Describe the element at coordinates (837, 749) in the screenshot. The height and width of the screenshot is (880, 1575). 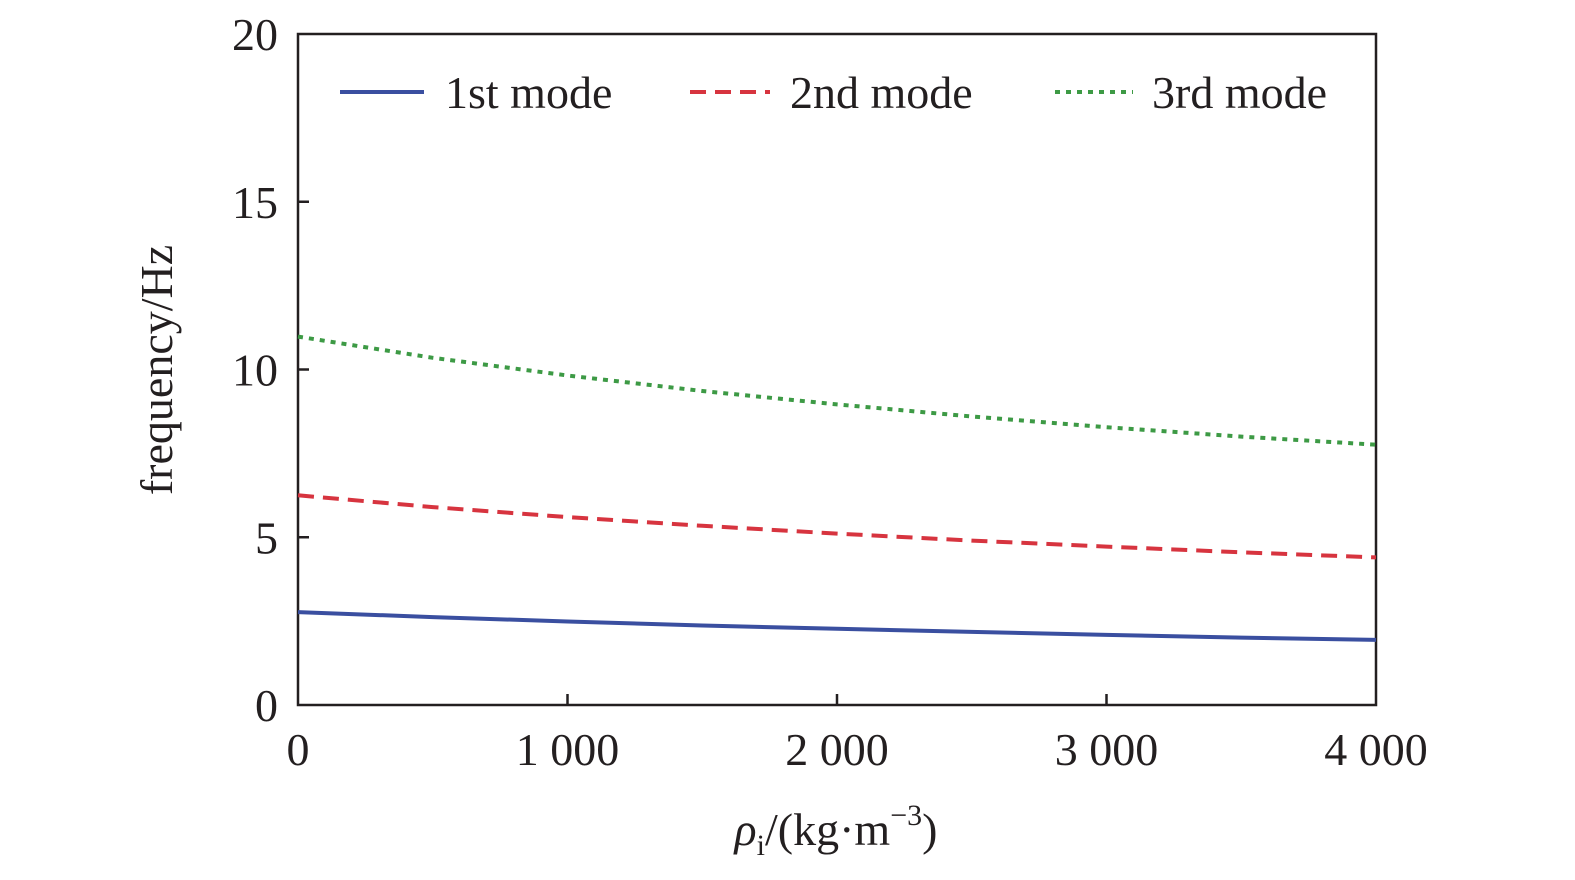
I see `x-tick-label: 2 000` at that location.